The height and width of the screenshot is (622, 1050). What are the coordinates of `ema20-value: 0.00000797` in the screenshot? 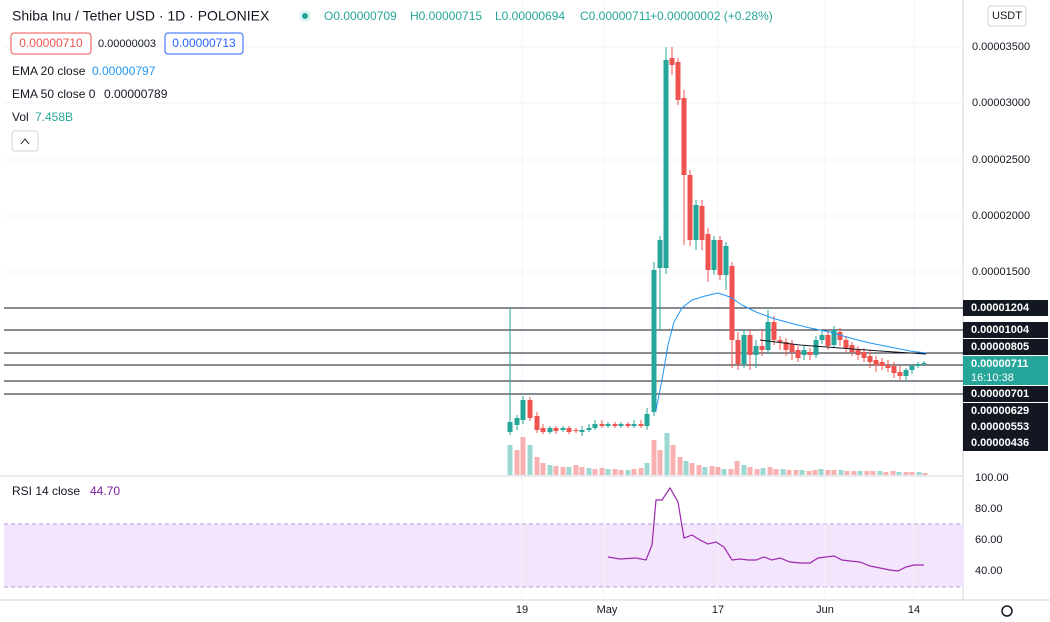 It's located at (124, 71).